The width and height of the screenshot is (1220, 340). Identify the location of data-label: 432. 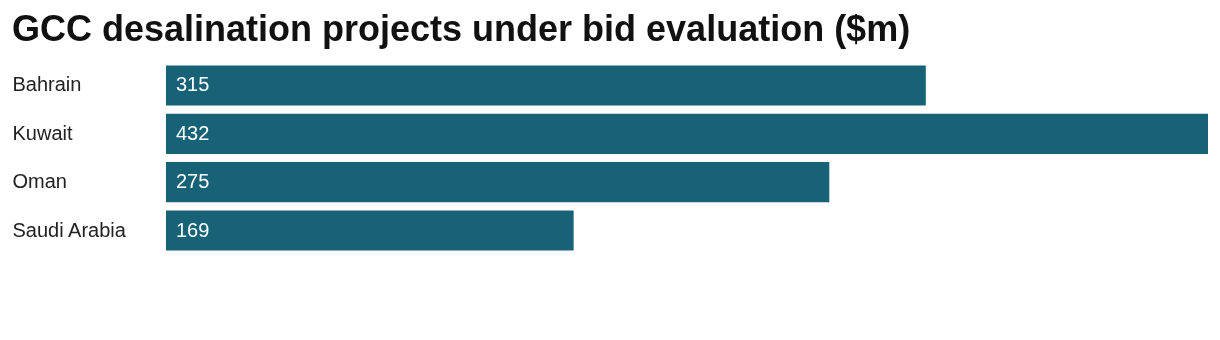
(193, 132).